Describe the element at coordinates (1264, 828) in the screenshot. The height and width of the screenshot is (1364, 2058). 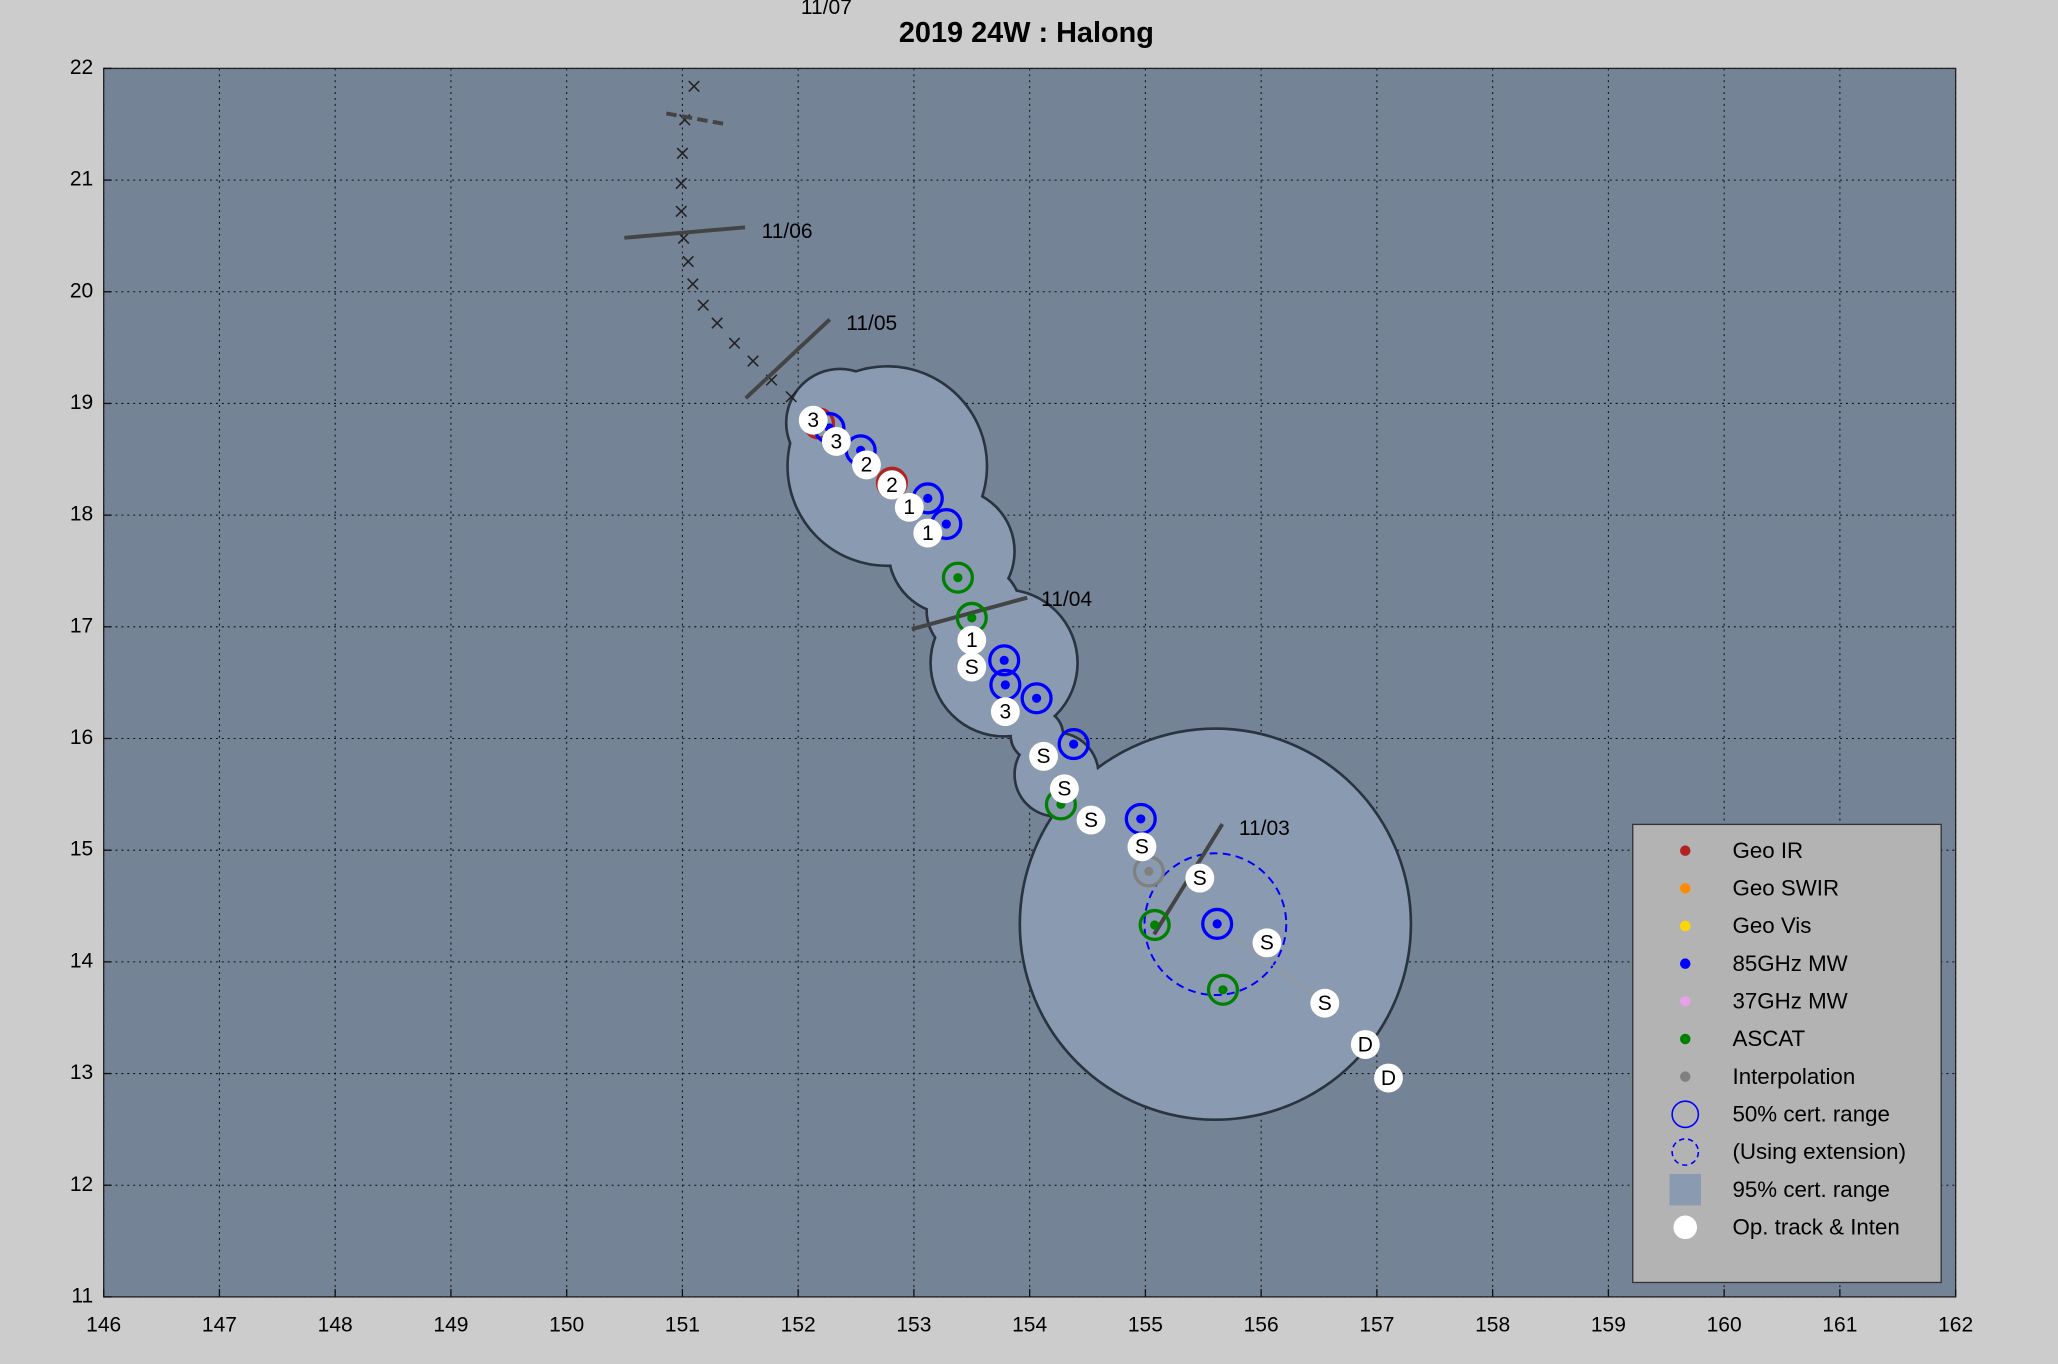
I see `date-label: 11/03` at that location.